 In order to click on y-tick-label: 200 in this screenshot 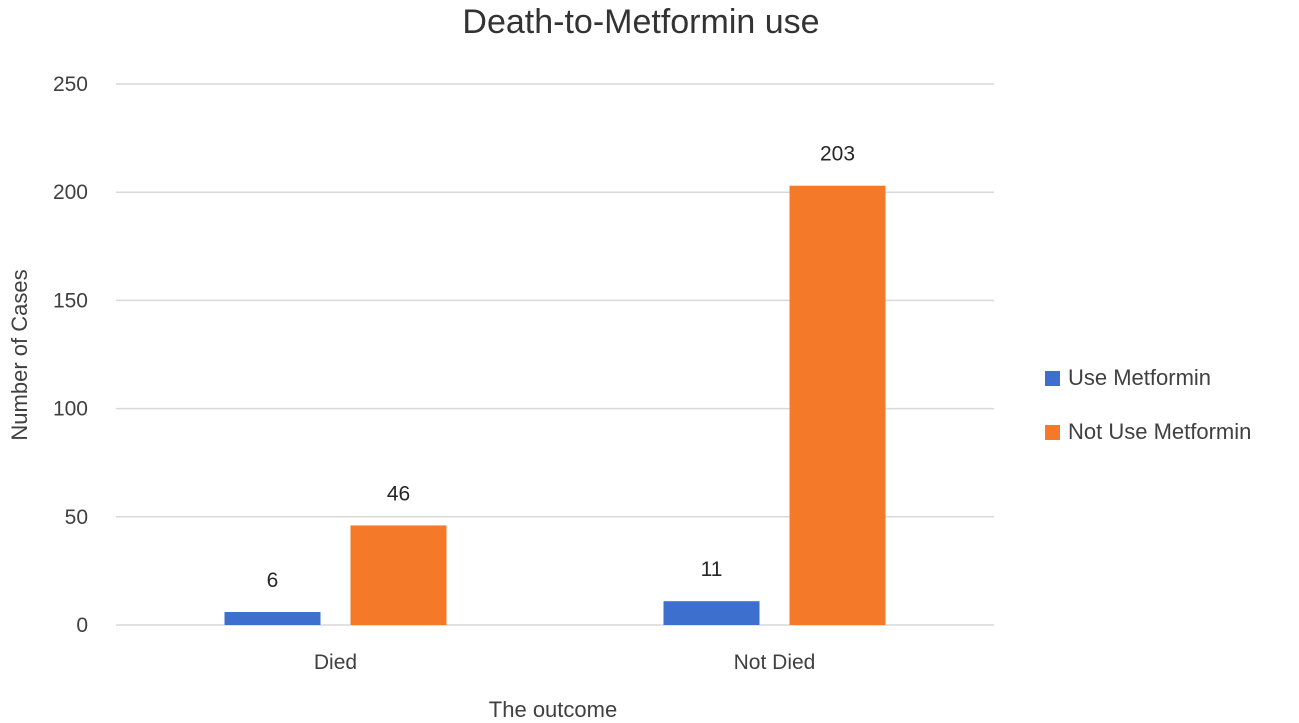, I will do `click(70, 192)`.